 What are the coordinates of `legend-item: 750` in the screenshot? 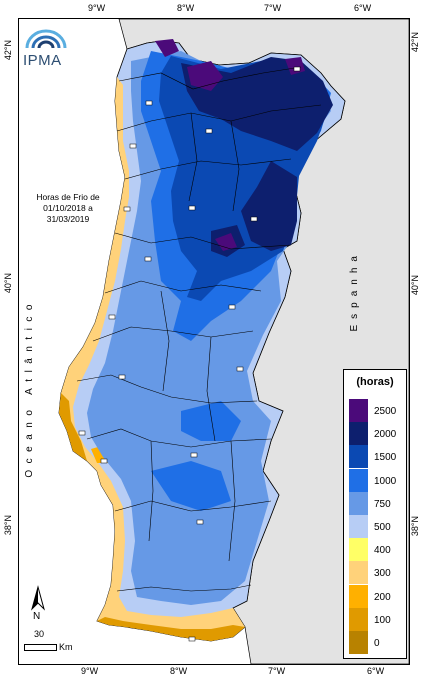 It's located at (377, 503).